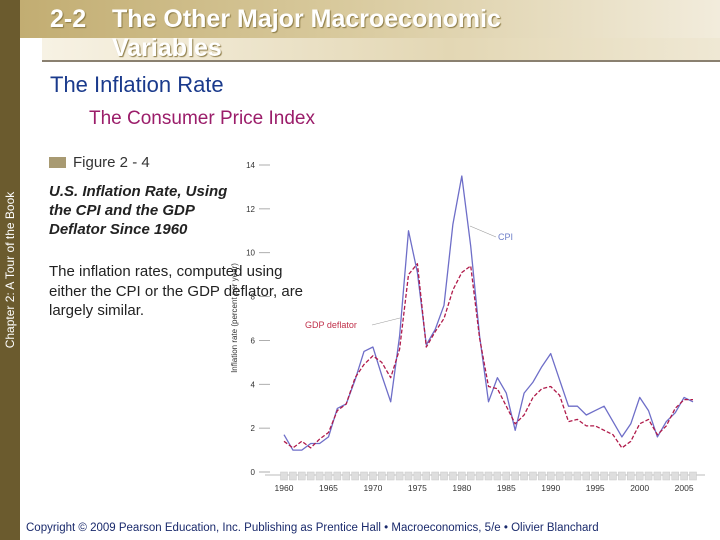 This screenshot has width=720, height=540. Describe the element at coordinates (137, 84) in the screenshot. I see `section-heading: The Inflation Rate` at that location.